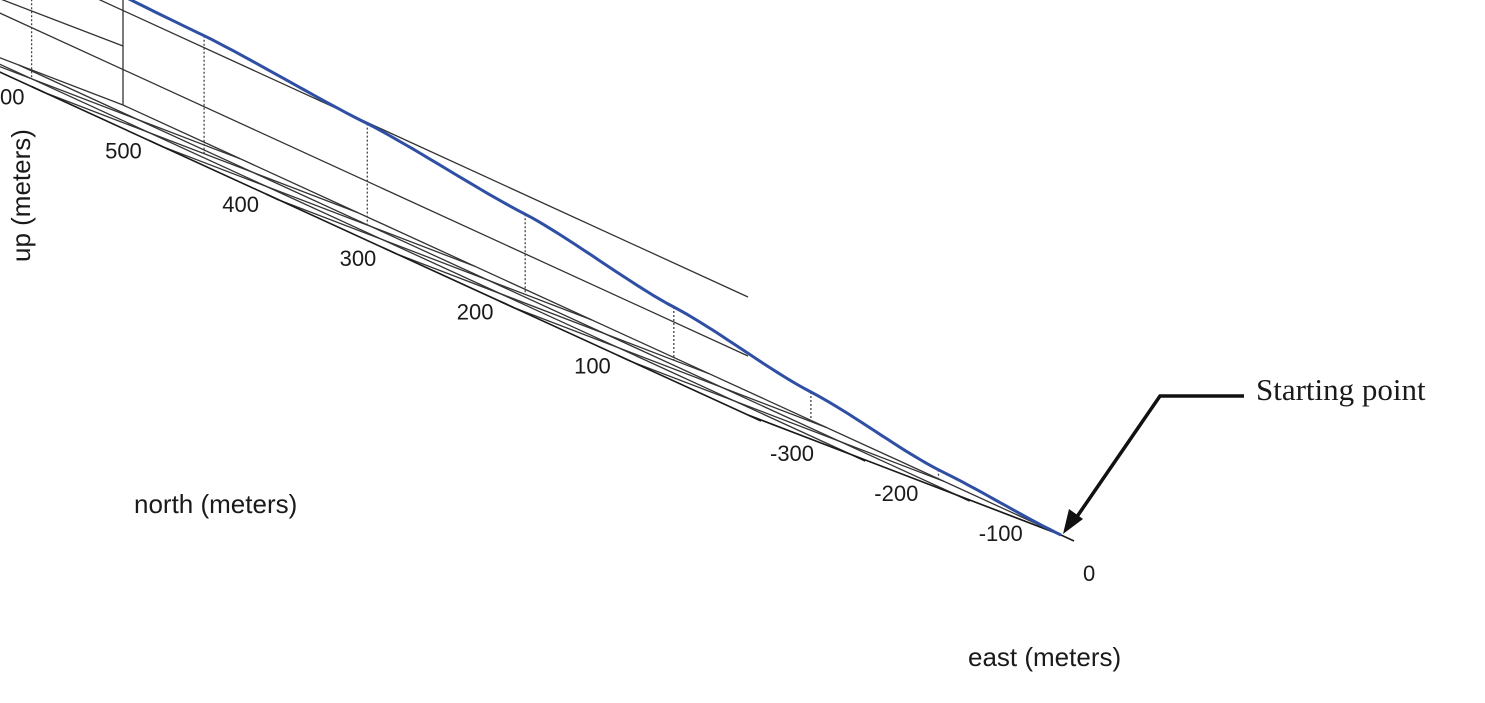 The width and height of the screenshot is (1485, 703). I want to click on wall-gridline-up, so click(62, 23).